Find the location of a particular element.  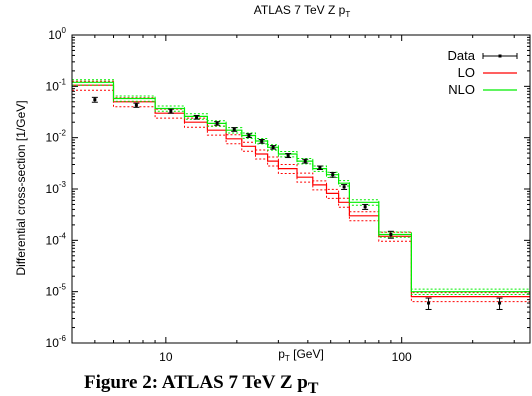

x-tick-label: 10 is located at coordinates (166, 357).